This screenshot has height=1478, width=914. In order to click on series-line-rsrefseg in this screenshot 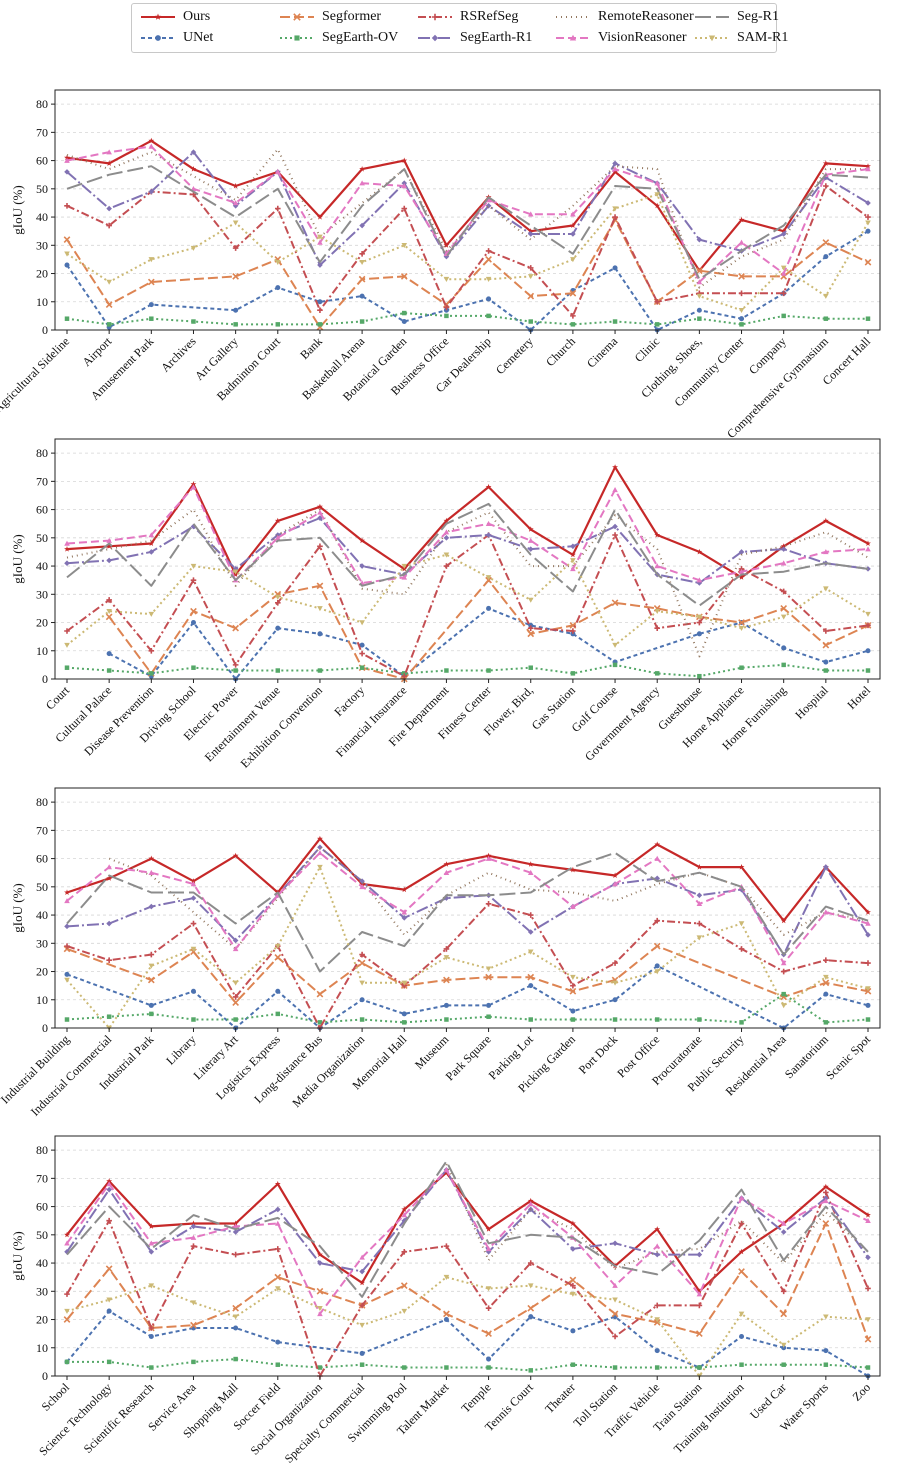, I will do `click(467, 1284)`.